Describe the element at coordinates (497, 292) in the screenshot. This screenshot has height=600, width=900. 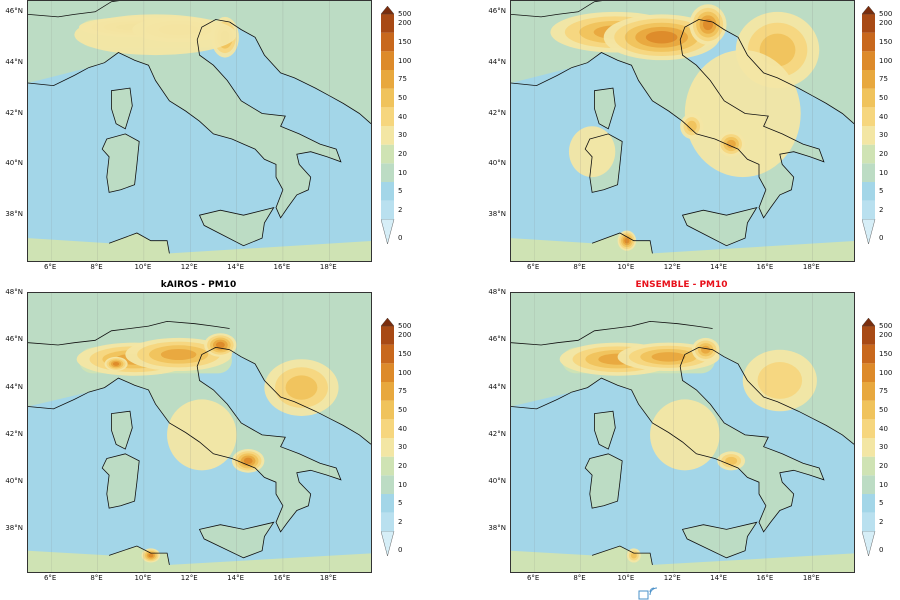
I see `lat-tick-label: 48°N` at that location.